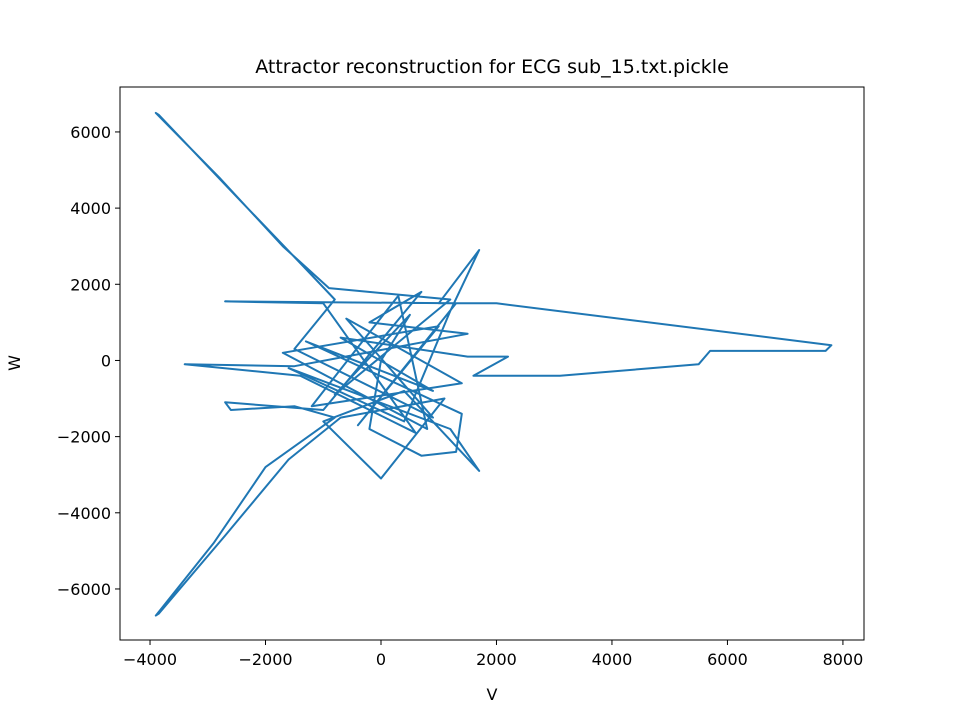 The width and height of the screenshot is (960, 724). I want to click on x-tick-label: −2000, so click(265, 659).